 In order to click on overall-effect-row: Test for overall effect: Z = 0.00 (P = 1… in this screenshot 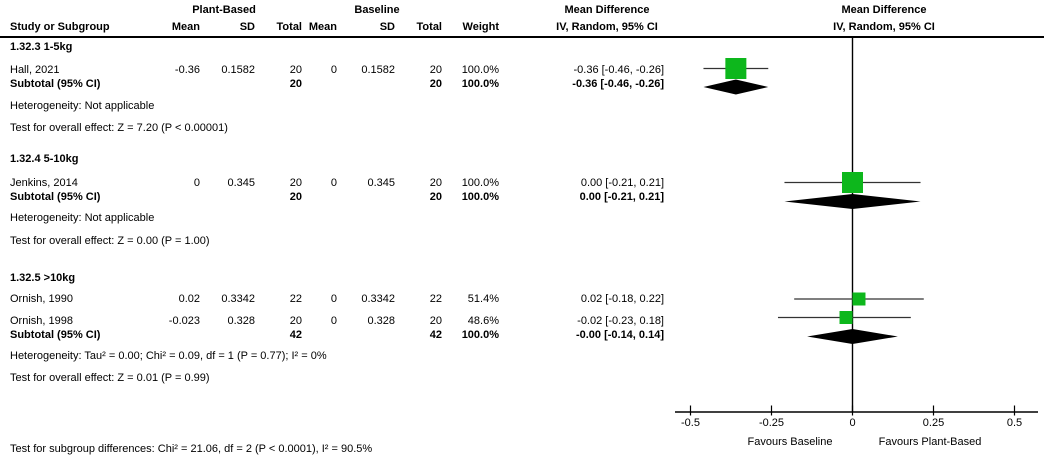, I will do `click(522, 241)`.